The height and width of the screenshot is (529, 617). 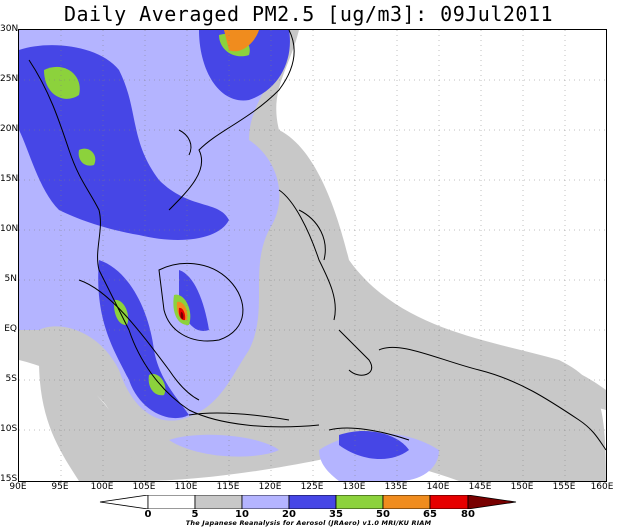 What do you see at coordinates (60, 487) in the screenshot?
I see `lon-label: 95E` at bounding box center [60, 487].